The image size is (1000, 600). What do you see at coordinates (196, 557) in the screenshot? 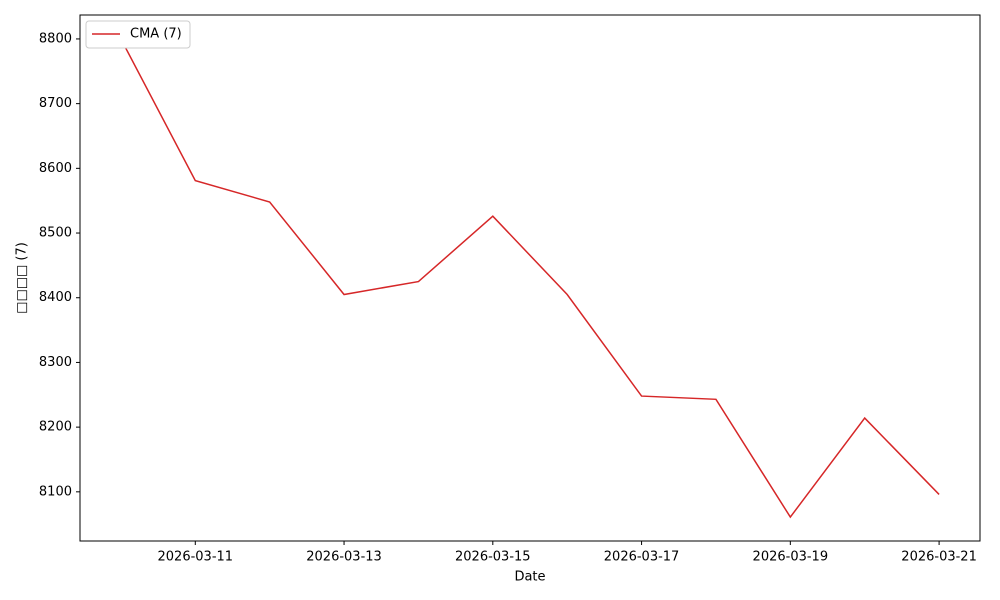
I see `x-tick-label: 2026-03-11` at bounding box center [196, 557].